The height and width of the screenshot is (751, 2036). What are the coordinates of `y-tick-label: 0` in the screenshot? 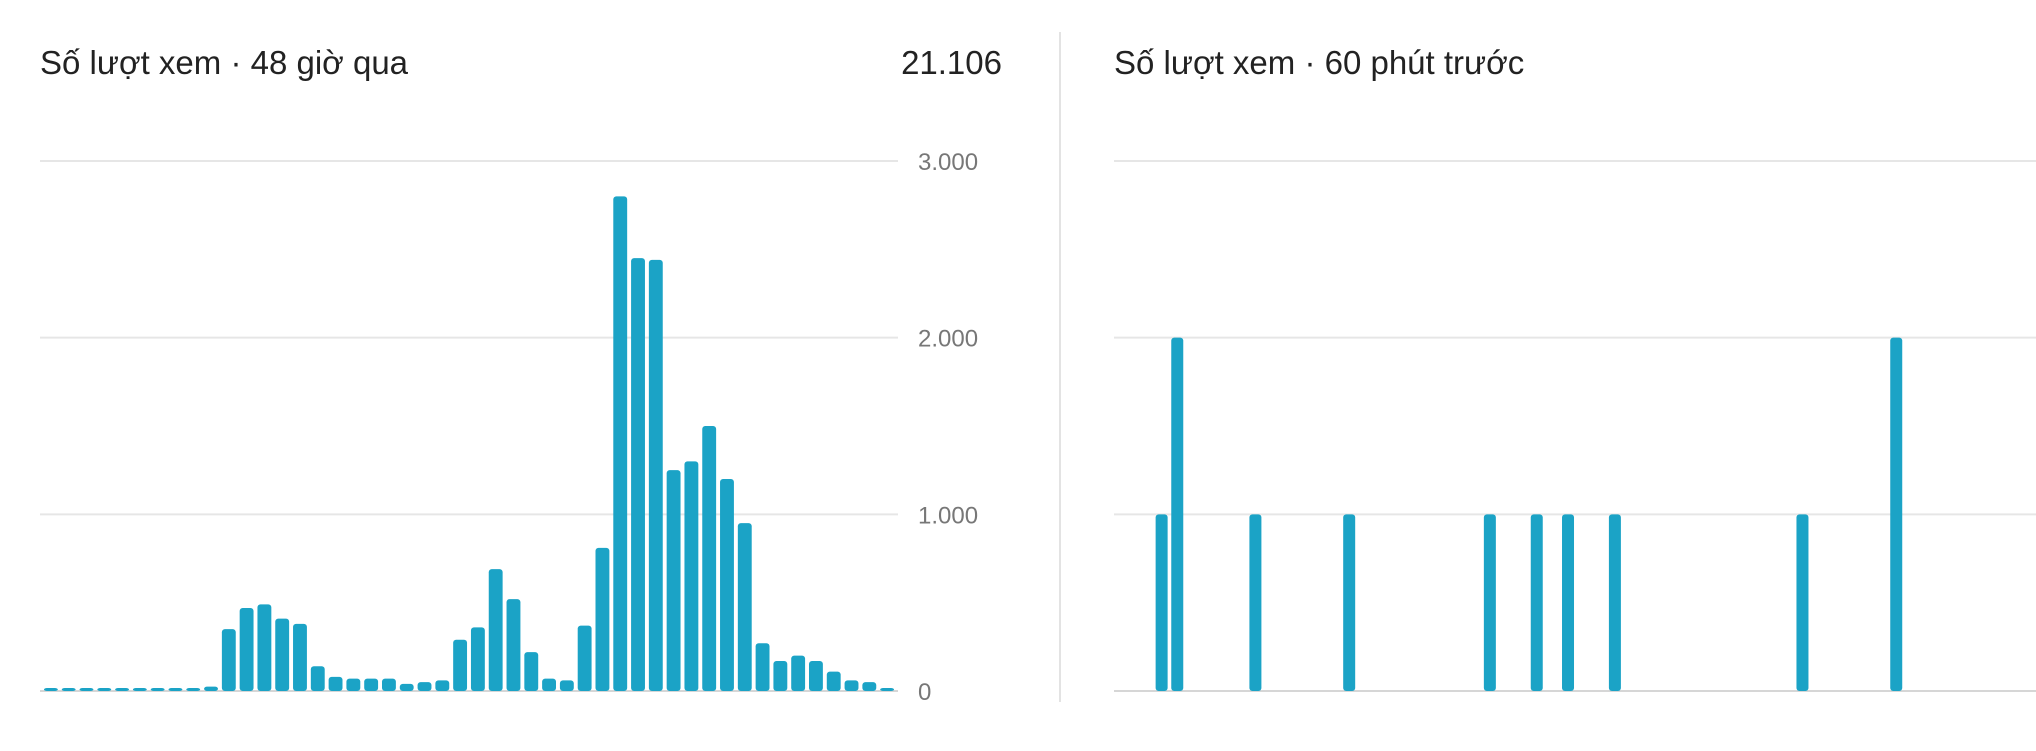 It's located at (924, 692).